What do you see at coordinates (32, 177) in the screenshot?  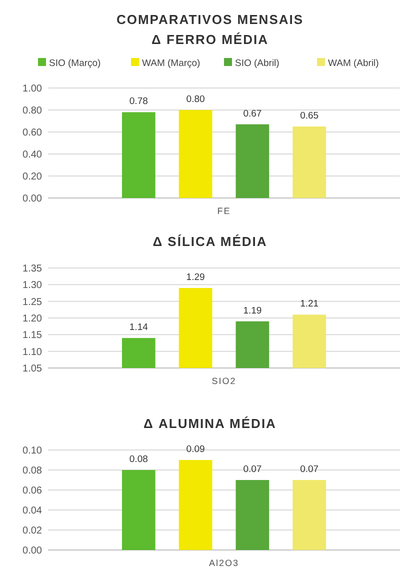 I see `y-tick-label: 0.20` at bounding box center [32, 177].